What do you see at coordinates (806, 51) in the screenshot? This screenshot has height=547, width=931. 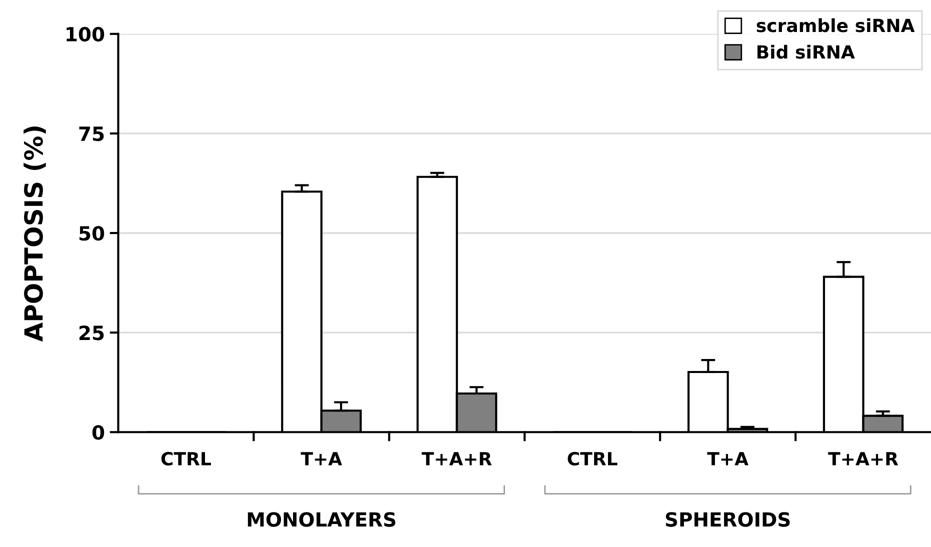 I see `legend-label: Bid siRNA` at bounding box center [806, 51].